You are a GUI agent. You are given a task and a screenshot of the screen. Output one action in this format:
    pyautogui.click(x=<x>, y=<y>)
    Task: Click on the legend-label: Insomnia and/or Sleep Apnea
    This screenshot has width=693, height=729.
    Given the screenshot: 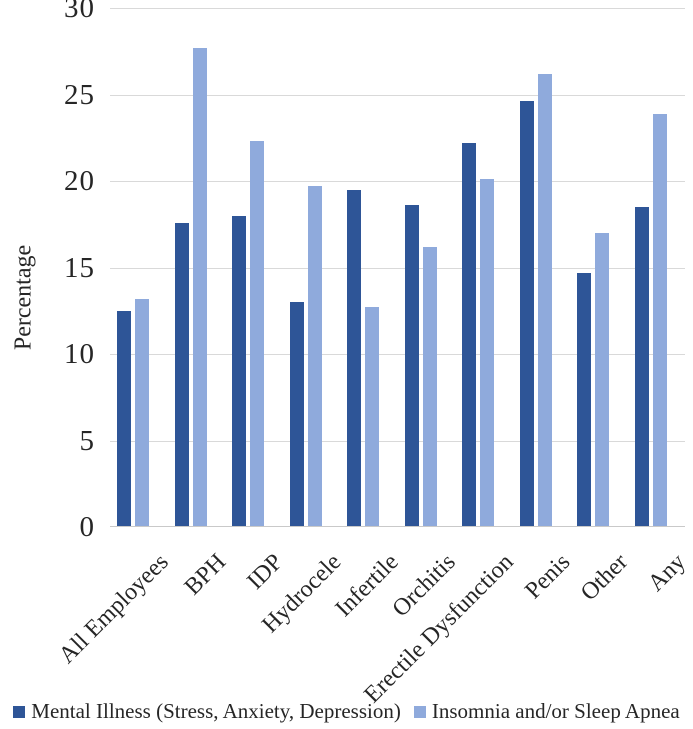 What is the action you would take?
    pyautogui.click(x=555, y=711)
    